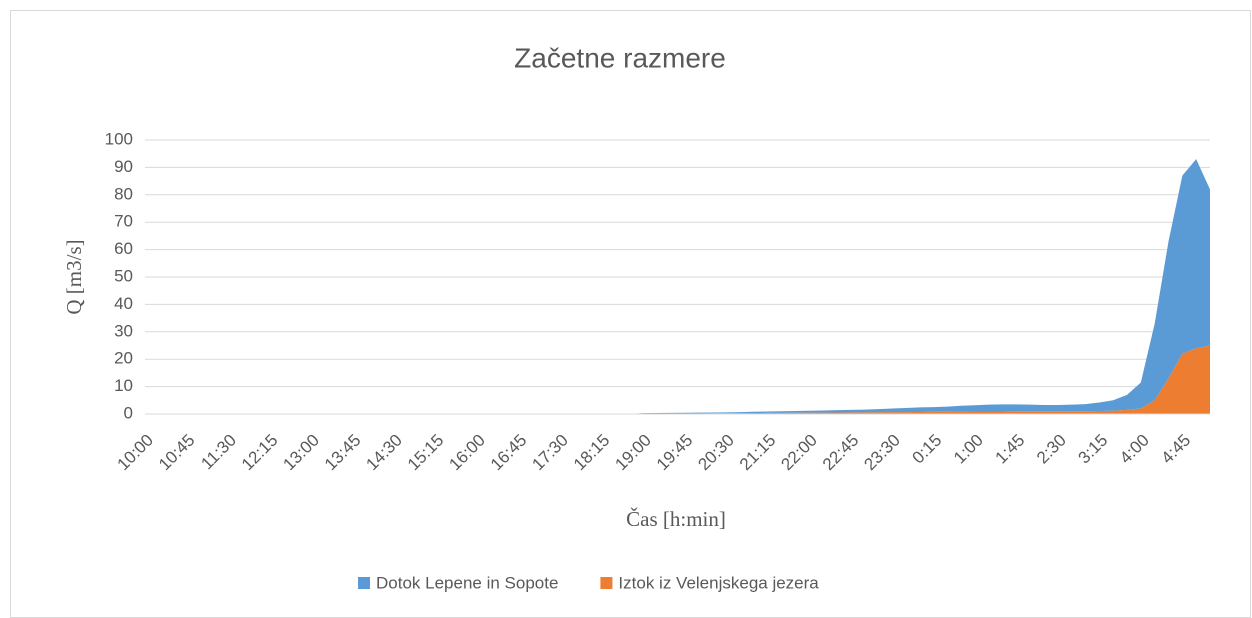 The image size is (1252, 618). I want to click on y-tick-label: 80, so click(123, 193).